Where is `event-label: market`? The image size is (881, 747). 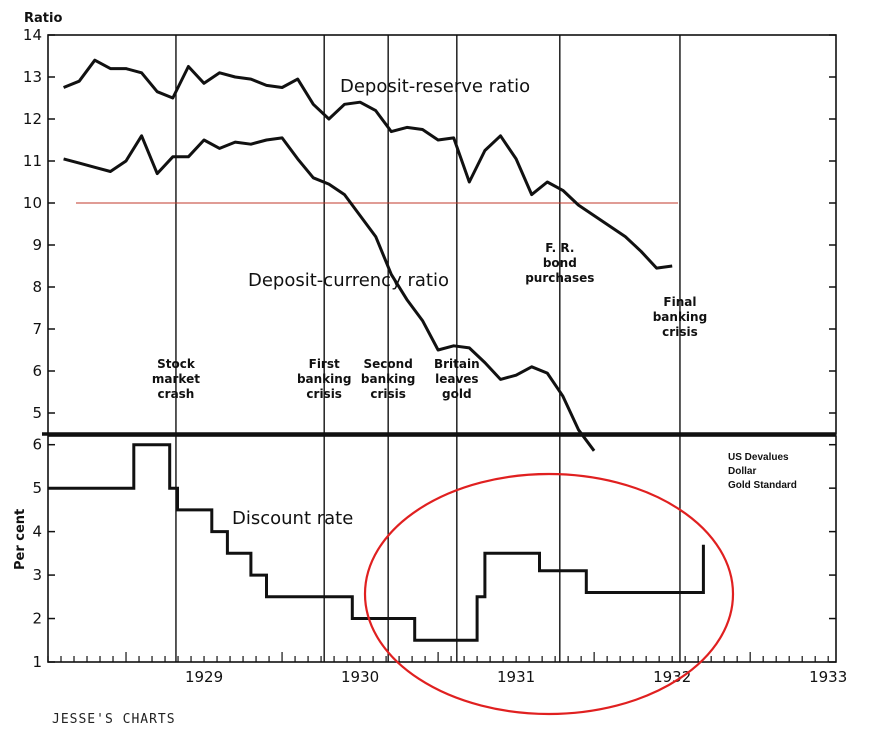
event-label: market is located at coordinates (176, 379).